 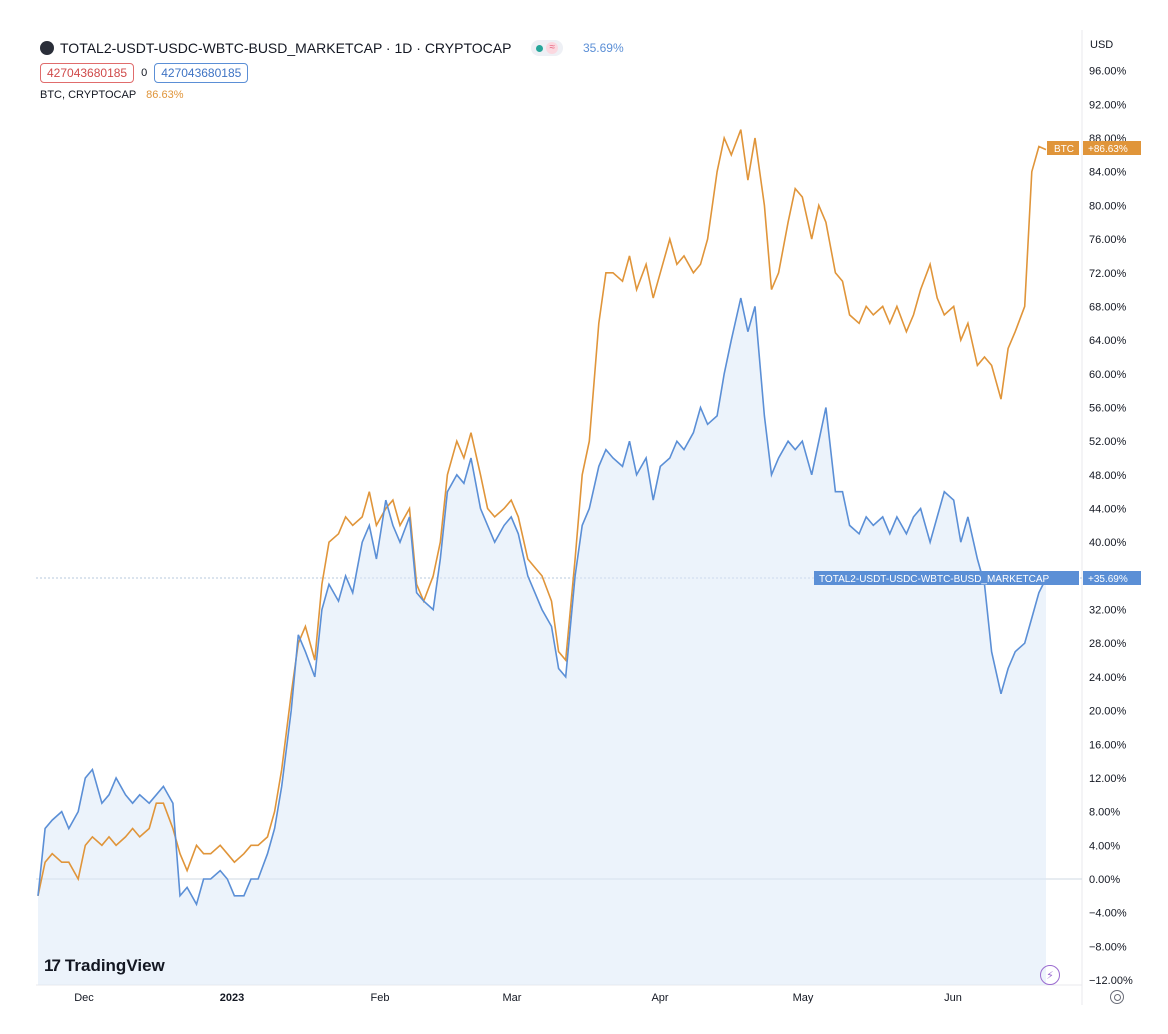 I want to click on market-status-badge: ≈, so click(x=547, y=48).